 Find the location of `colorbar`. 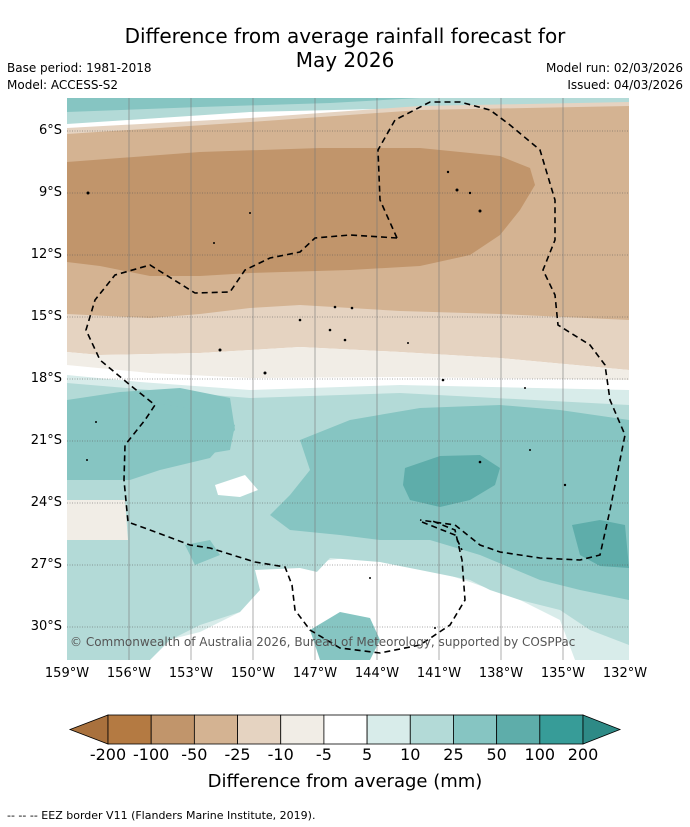

colorbar is located at coordinates (345, 729).